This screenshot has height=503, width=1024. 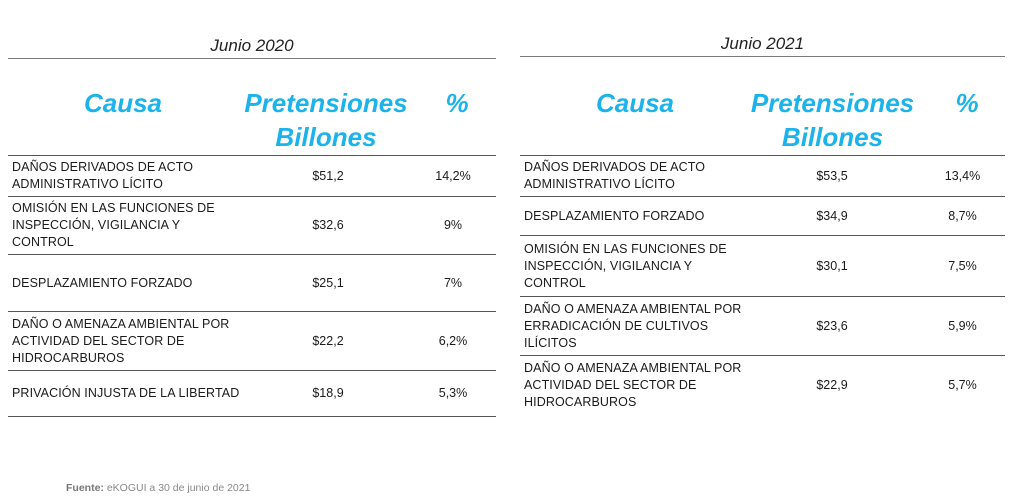 What do you see at coordinates (453, 225) in the screenshot?
I see `percent-cell: 9%` at bounding box center [453, 225].